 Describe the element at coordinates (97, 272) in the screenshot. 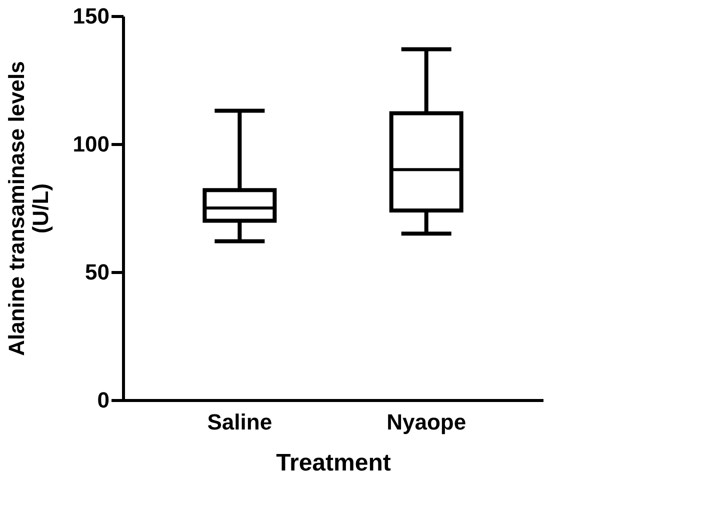

I see `y-tick-label: 50` at that location.